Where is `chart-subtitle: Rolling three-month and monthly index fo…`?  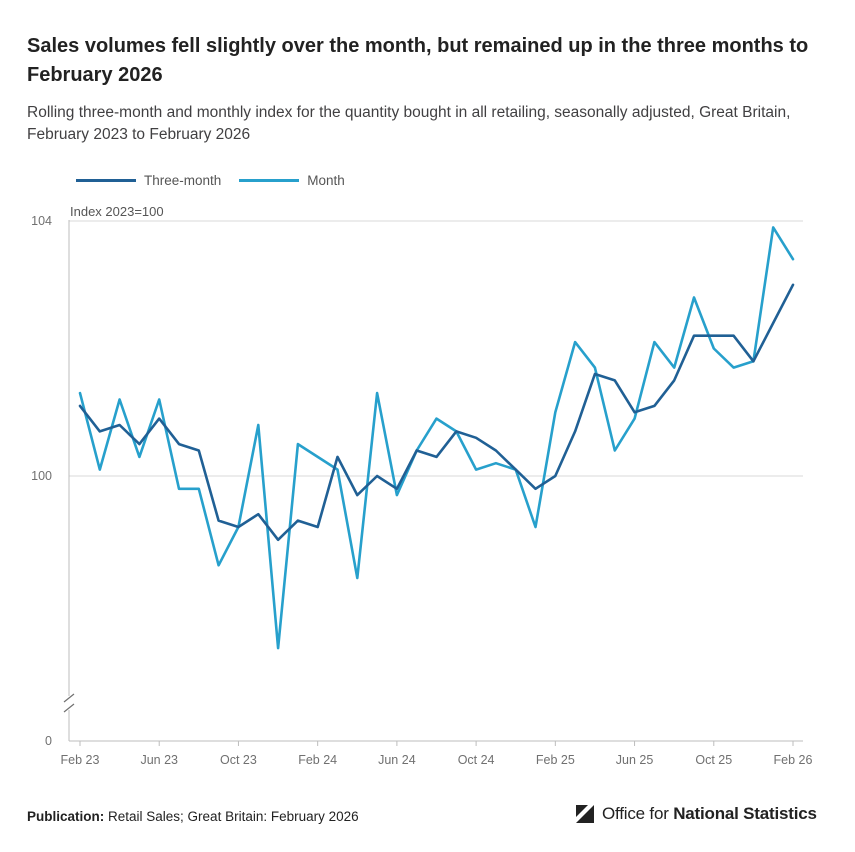 chart-subtitle: Rolling three-month and monthly index fo… is located at coordinates (409, 123).